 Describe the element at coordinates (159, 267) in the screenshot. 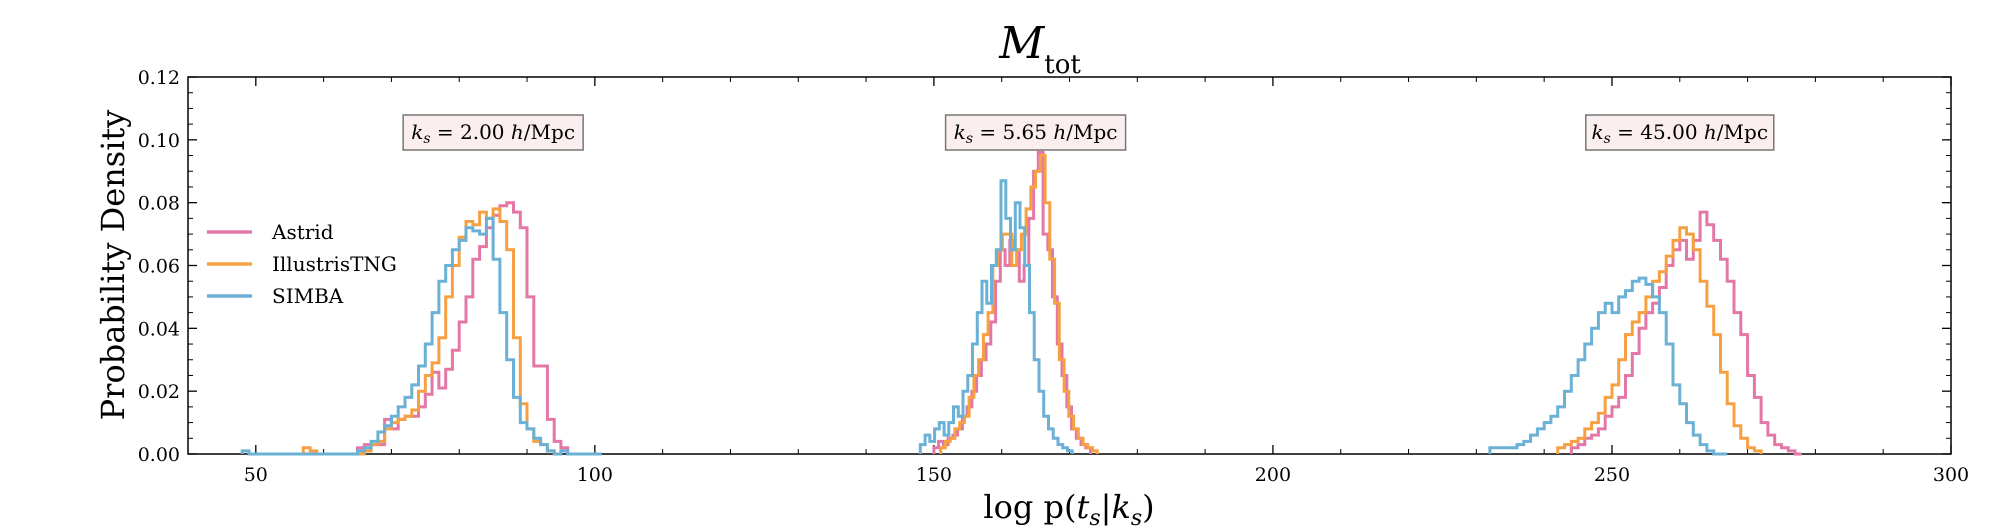

I see `y-tick-label: 0.06` at that location.